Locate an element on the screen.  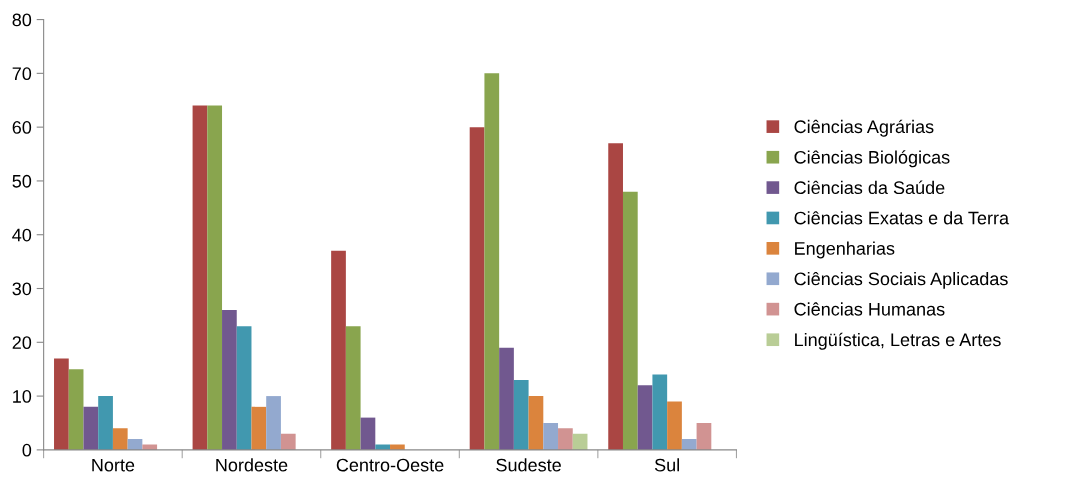
x-tick-label: Centro-Oeste is located at coordinates (390, 465).